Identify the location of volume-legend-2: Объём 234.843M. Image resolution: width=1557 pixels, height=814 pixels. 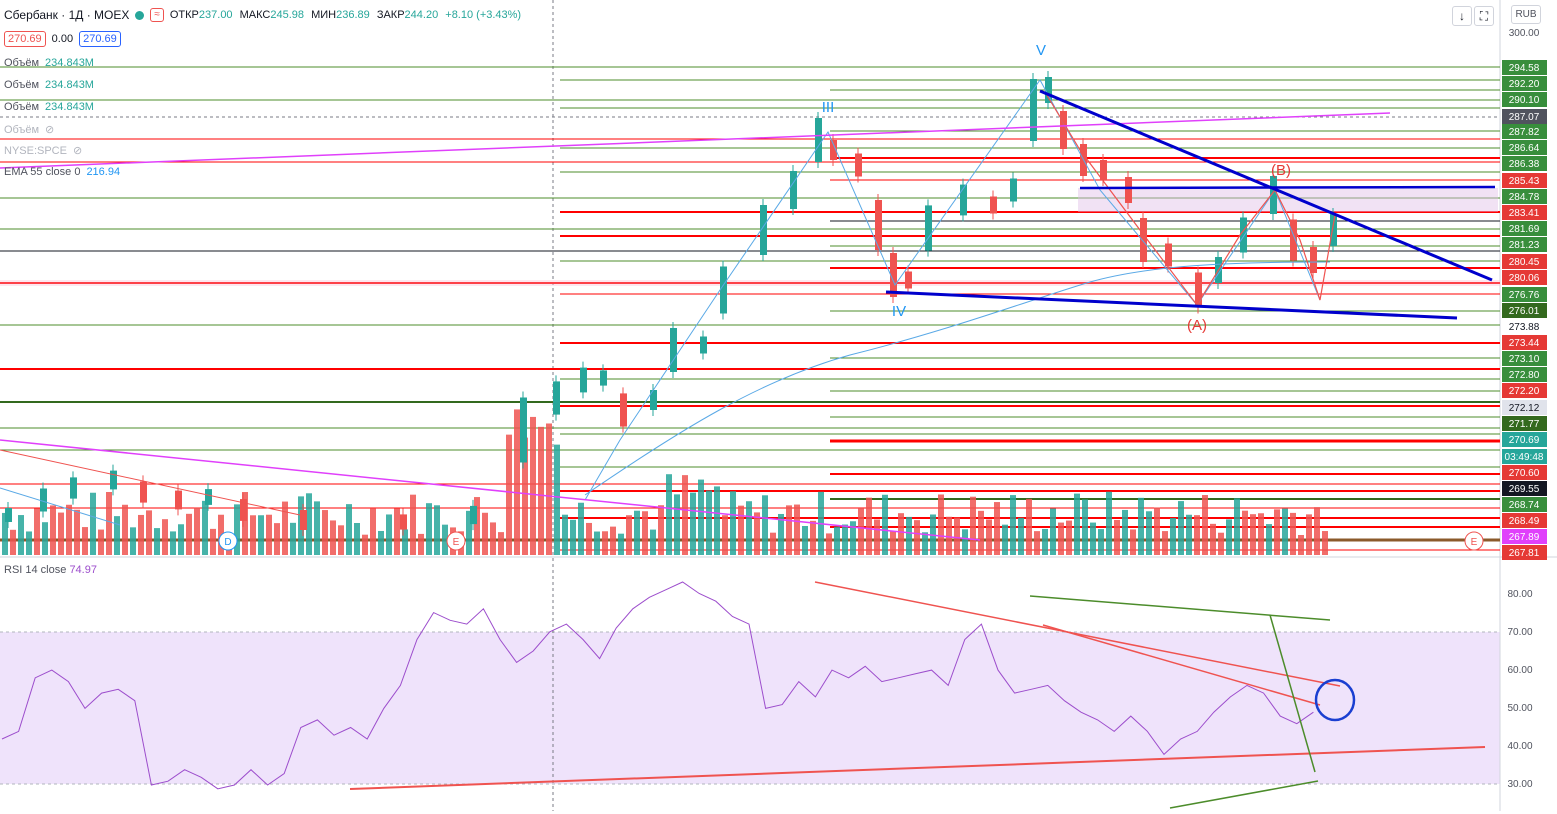
(49, 85).